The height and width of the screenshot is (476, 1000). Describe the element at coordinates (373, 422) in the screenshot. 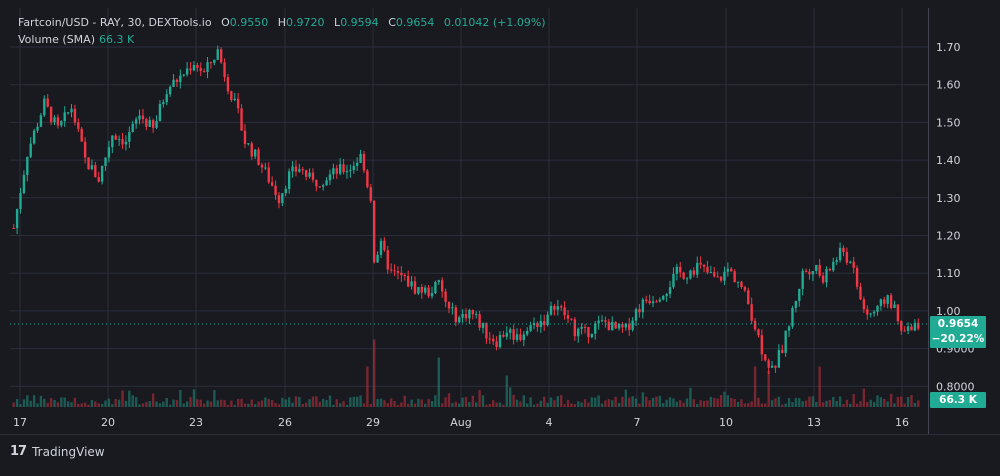

I see `x-tick-label: 29` at that location.